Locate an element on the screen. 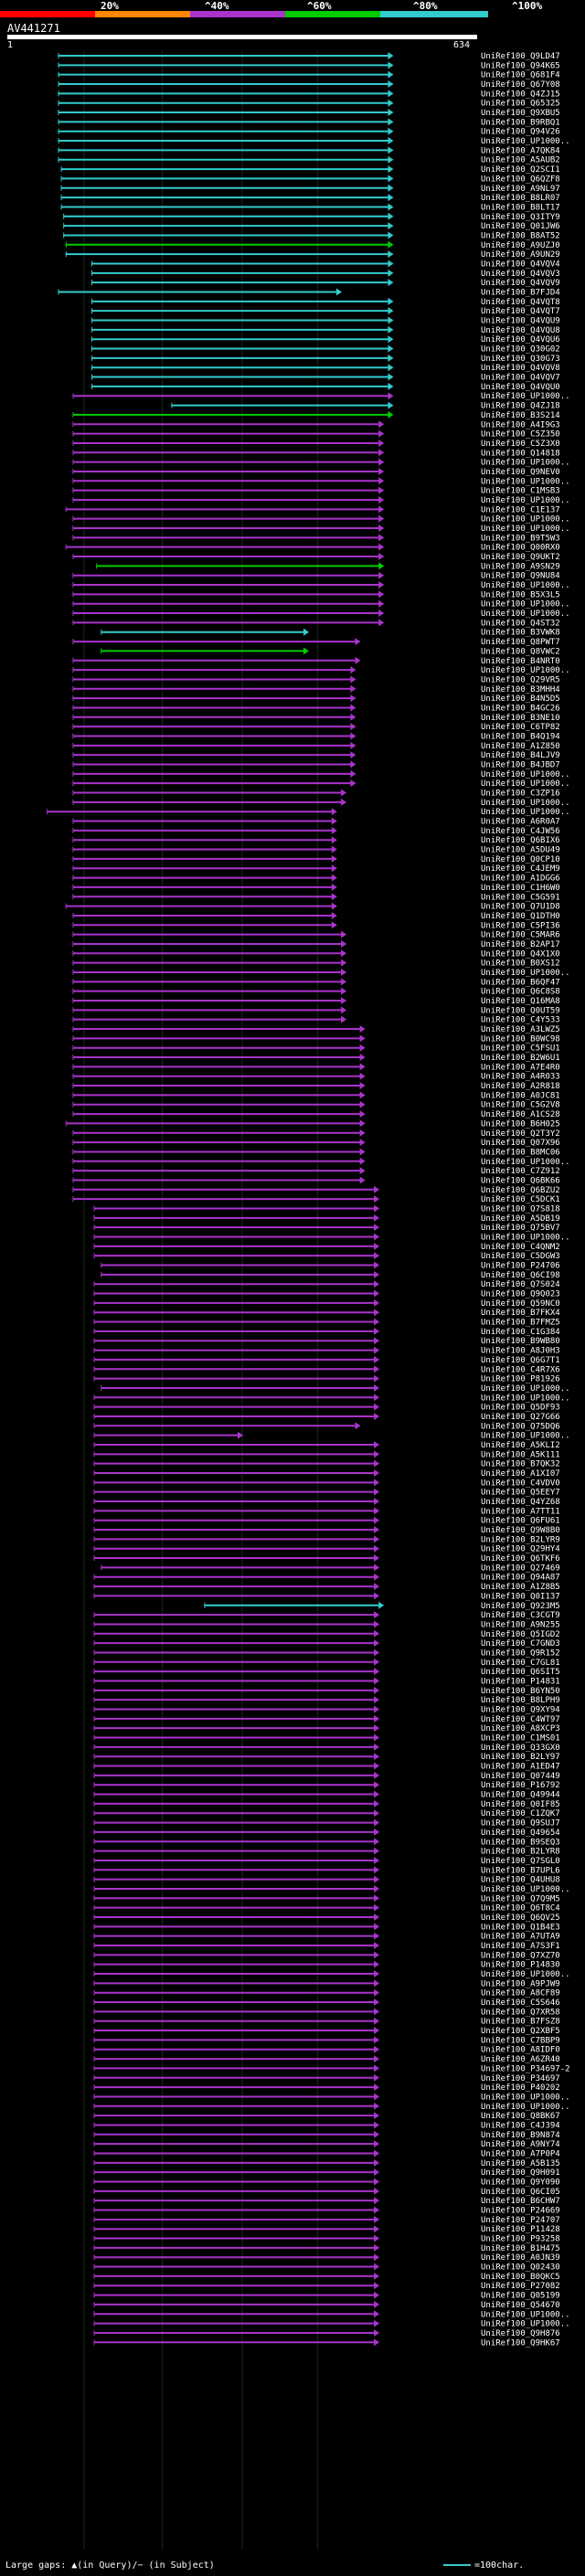  hit-row: UniRef100_Q7S024 is located at coordinates (327, 1284).